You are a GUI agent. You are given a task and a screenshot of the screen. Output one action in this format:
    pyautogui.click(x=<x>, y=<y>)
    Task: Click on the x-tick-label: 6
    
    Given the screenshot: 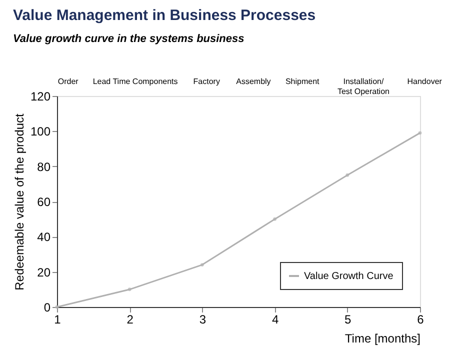 What is the action you would take?
    pyautogui.click(x=420, y=319)
    